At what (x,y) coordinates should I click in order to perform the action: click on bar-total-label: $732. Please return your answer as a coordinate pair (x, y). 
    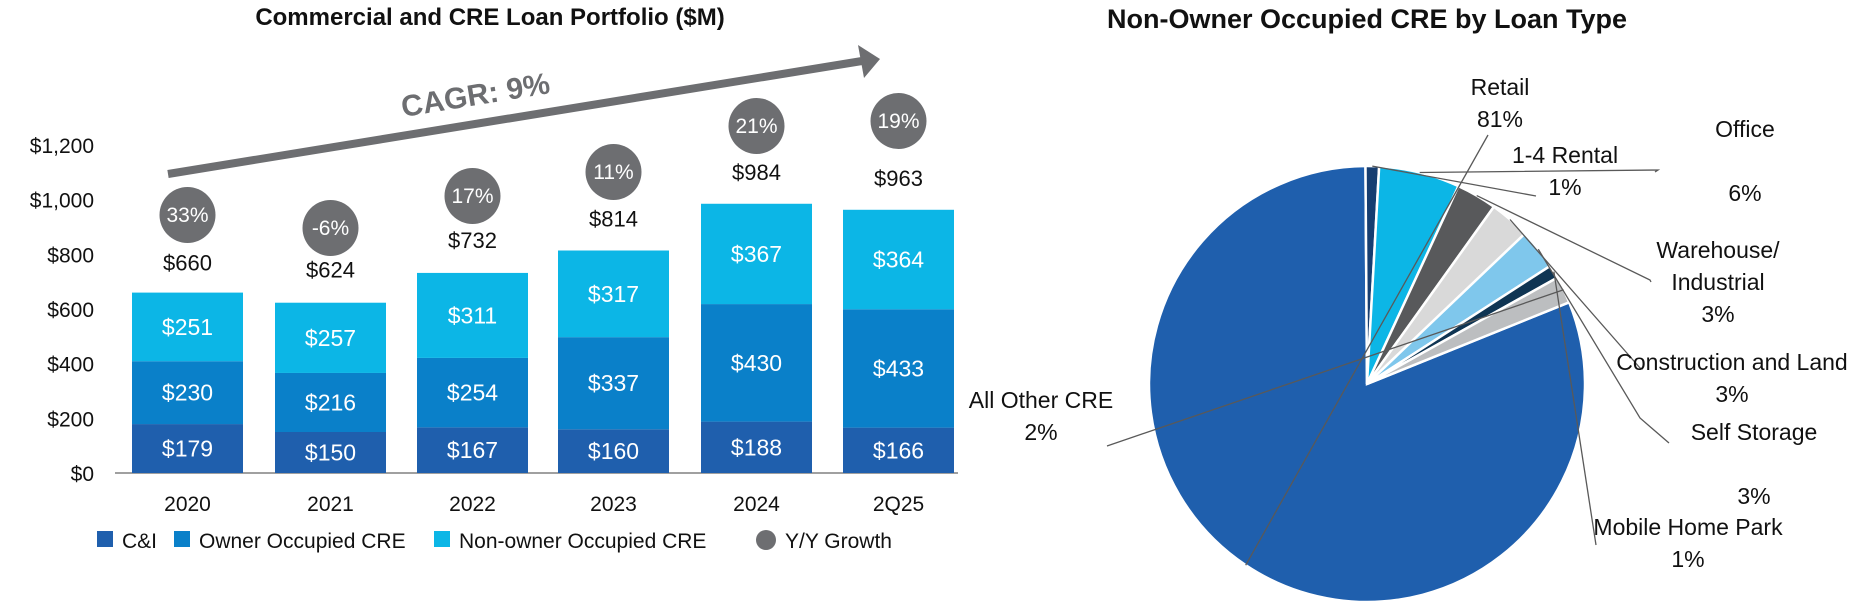
    Looking at the image, I should click on (472, 240).